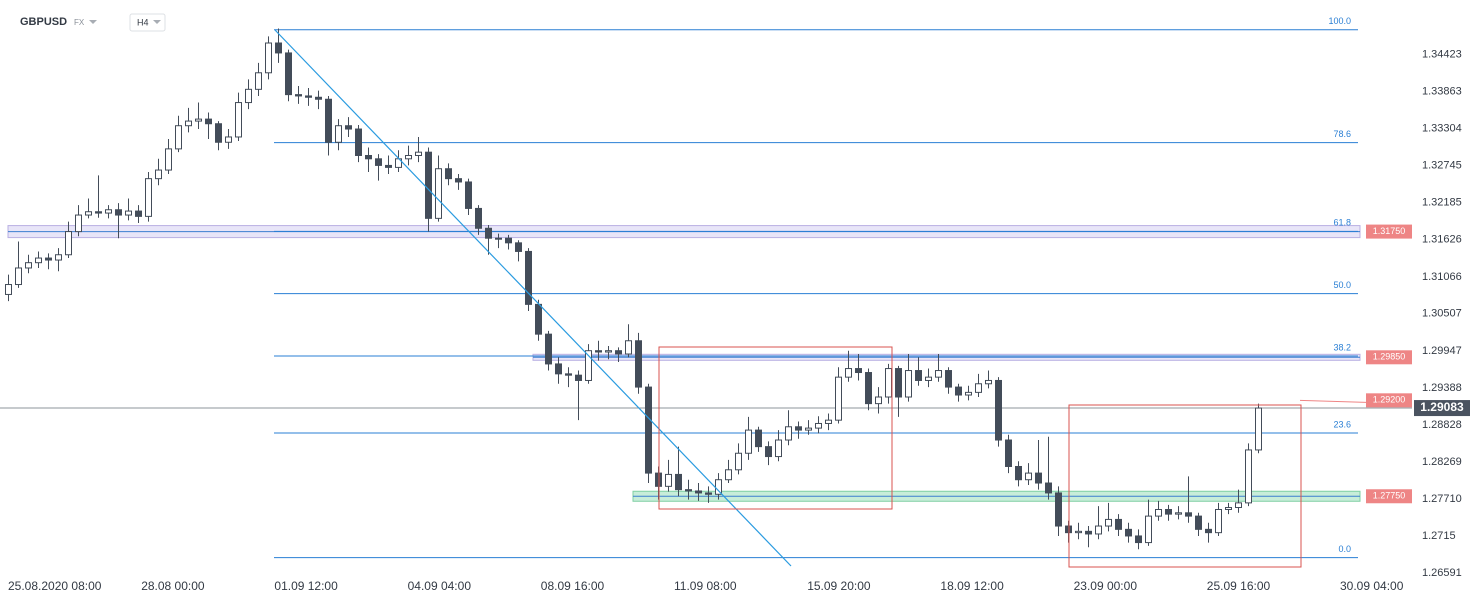 The image size is (1482, 604). What do you see at coordinates (1389, 231) in the screenshot?
I see `level-label: 1.31750` at bounding box center [1389, 231].